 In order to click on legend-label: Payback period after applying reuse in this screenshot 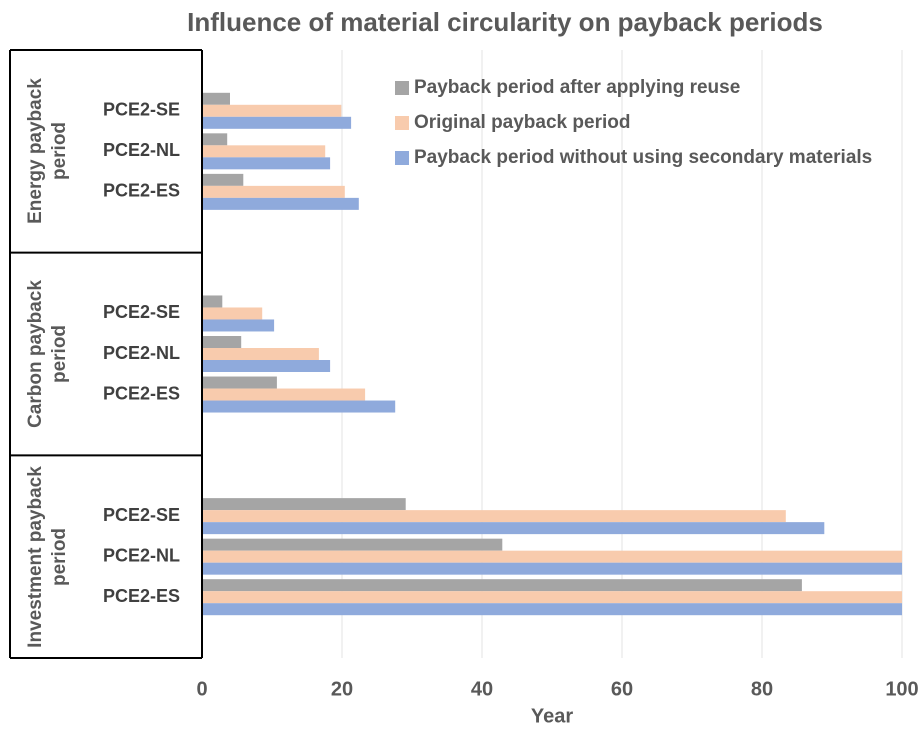, I will do `click(577, 87)`.